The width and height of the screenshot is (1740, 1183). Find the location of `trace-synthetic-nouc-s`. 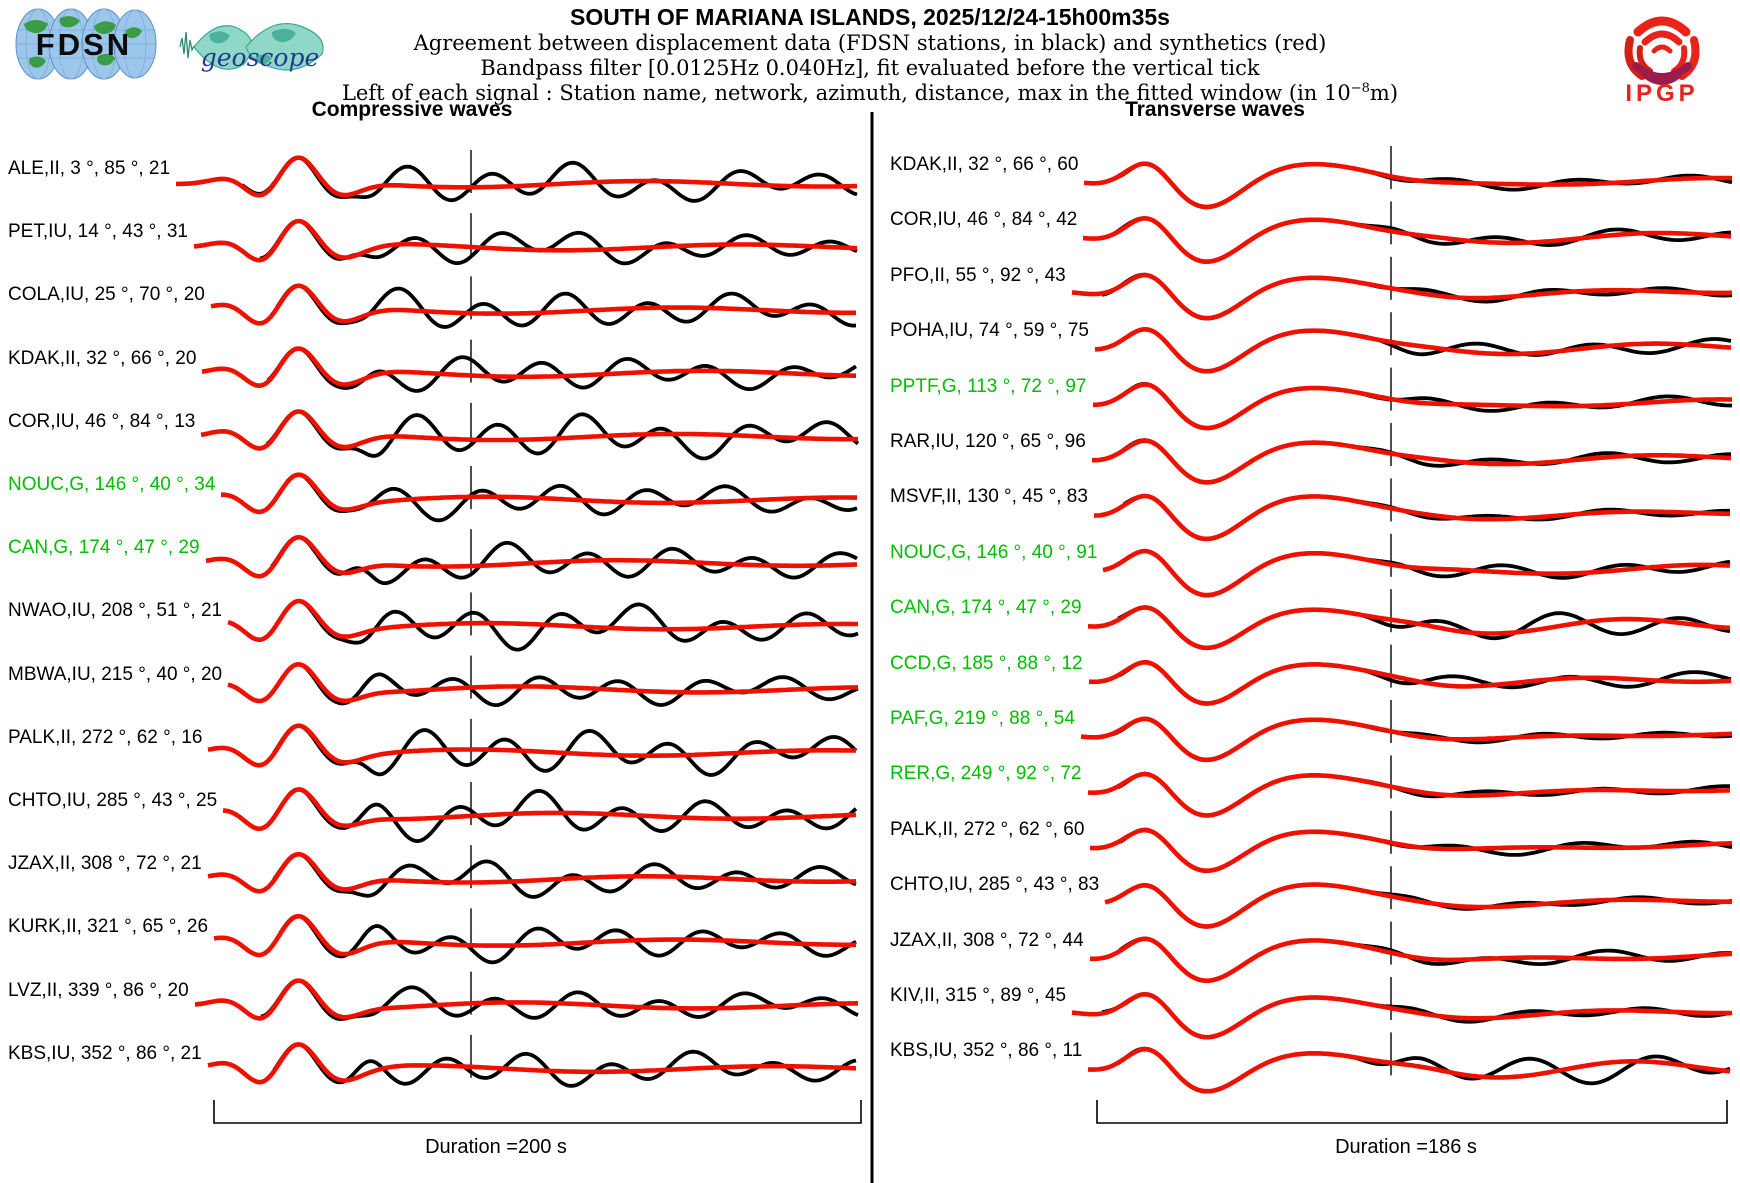

trace-synthetic-nouc-s is located at coordinates (1416, 573).